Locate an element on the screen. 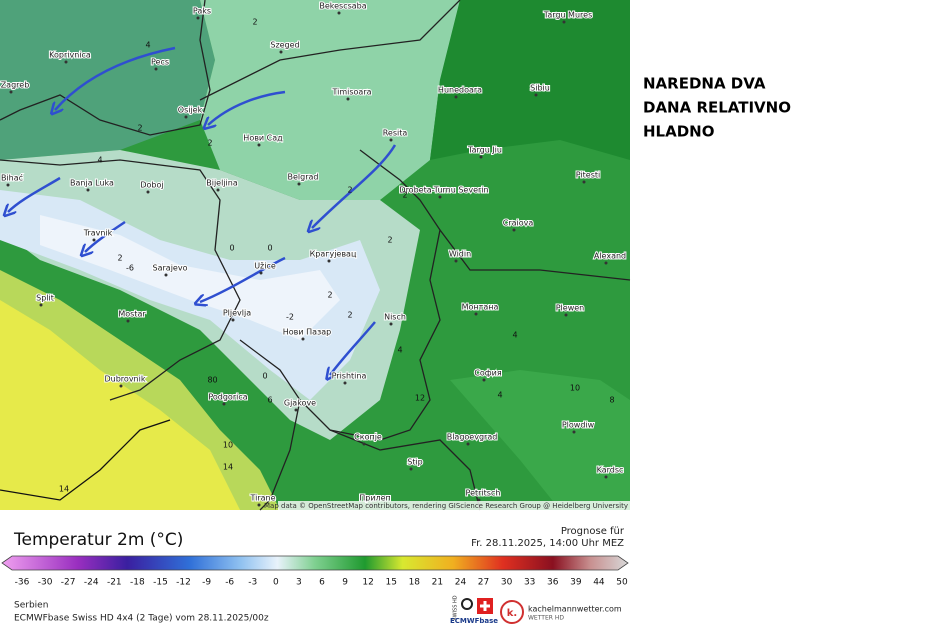 Image resolution: width=940 pixels, height=629 pixels. city-label: Gjakove is located at coordinates (300, 403).